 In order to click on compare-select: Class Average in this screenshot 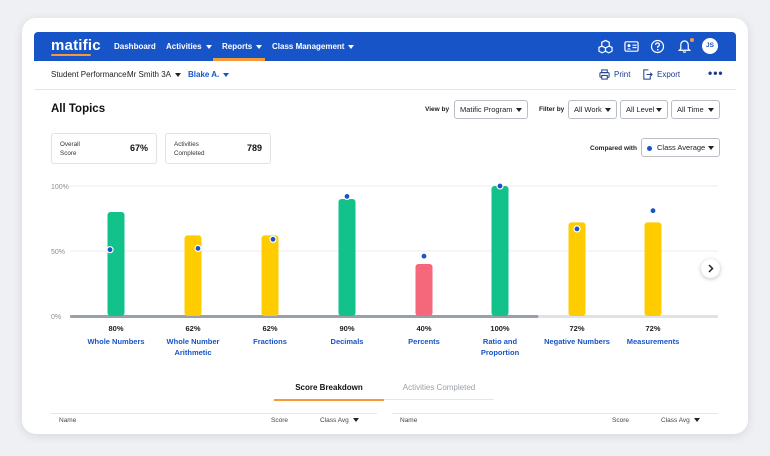, I will do `click(680, 147)`.